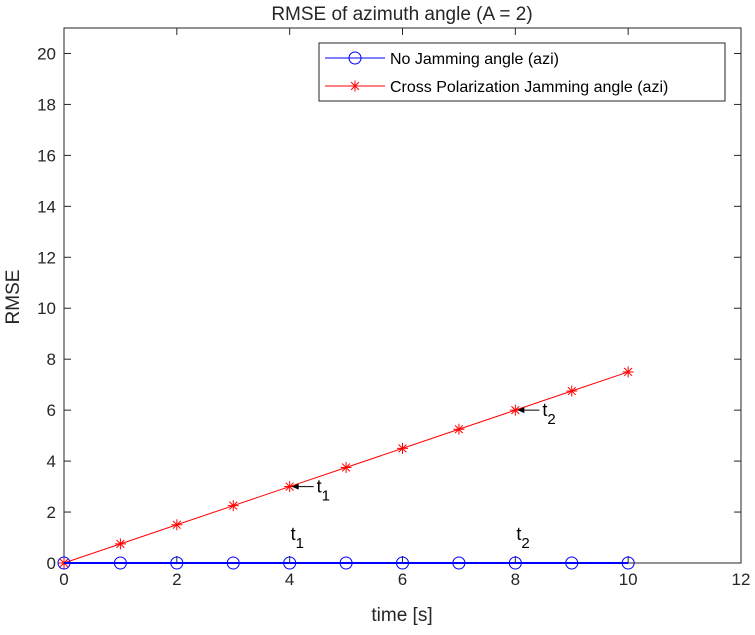  I want to click on legend-entry: Cross Polarization Jamming angle (azi), so click(496, 87).